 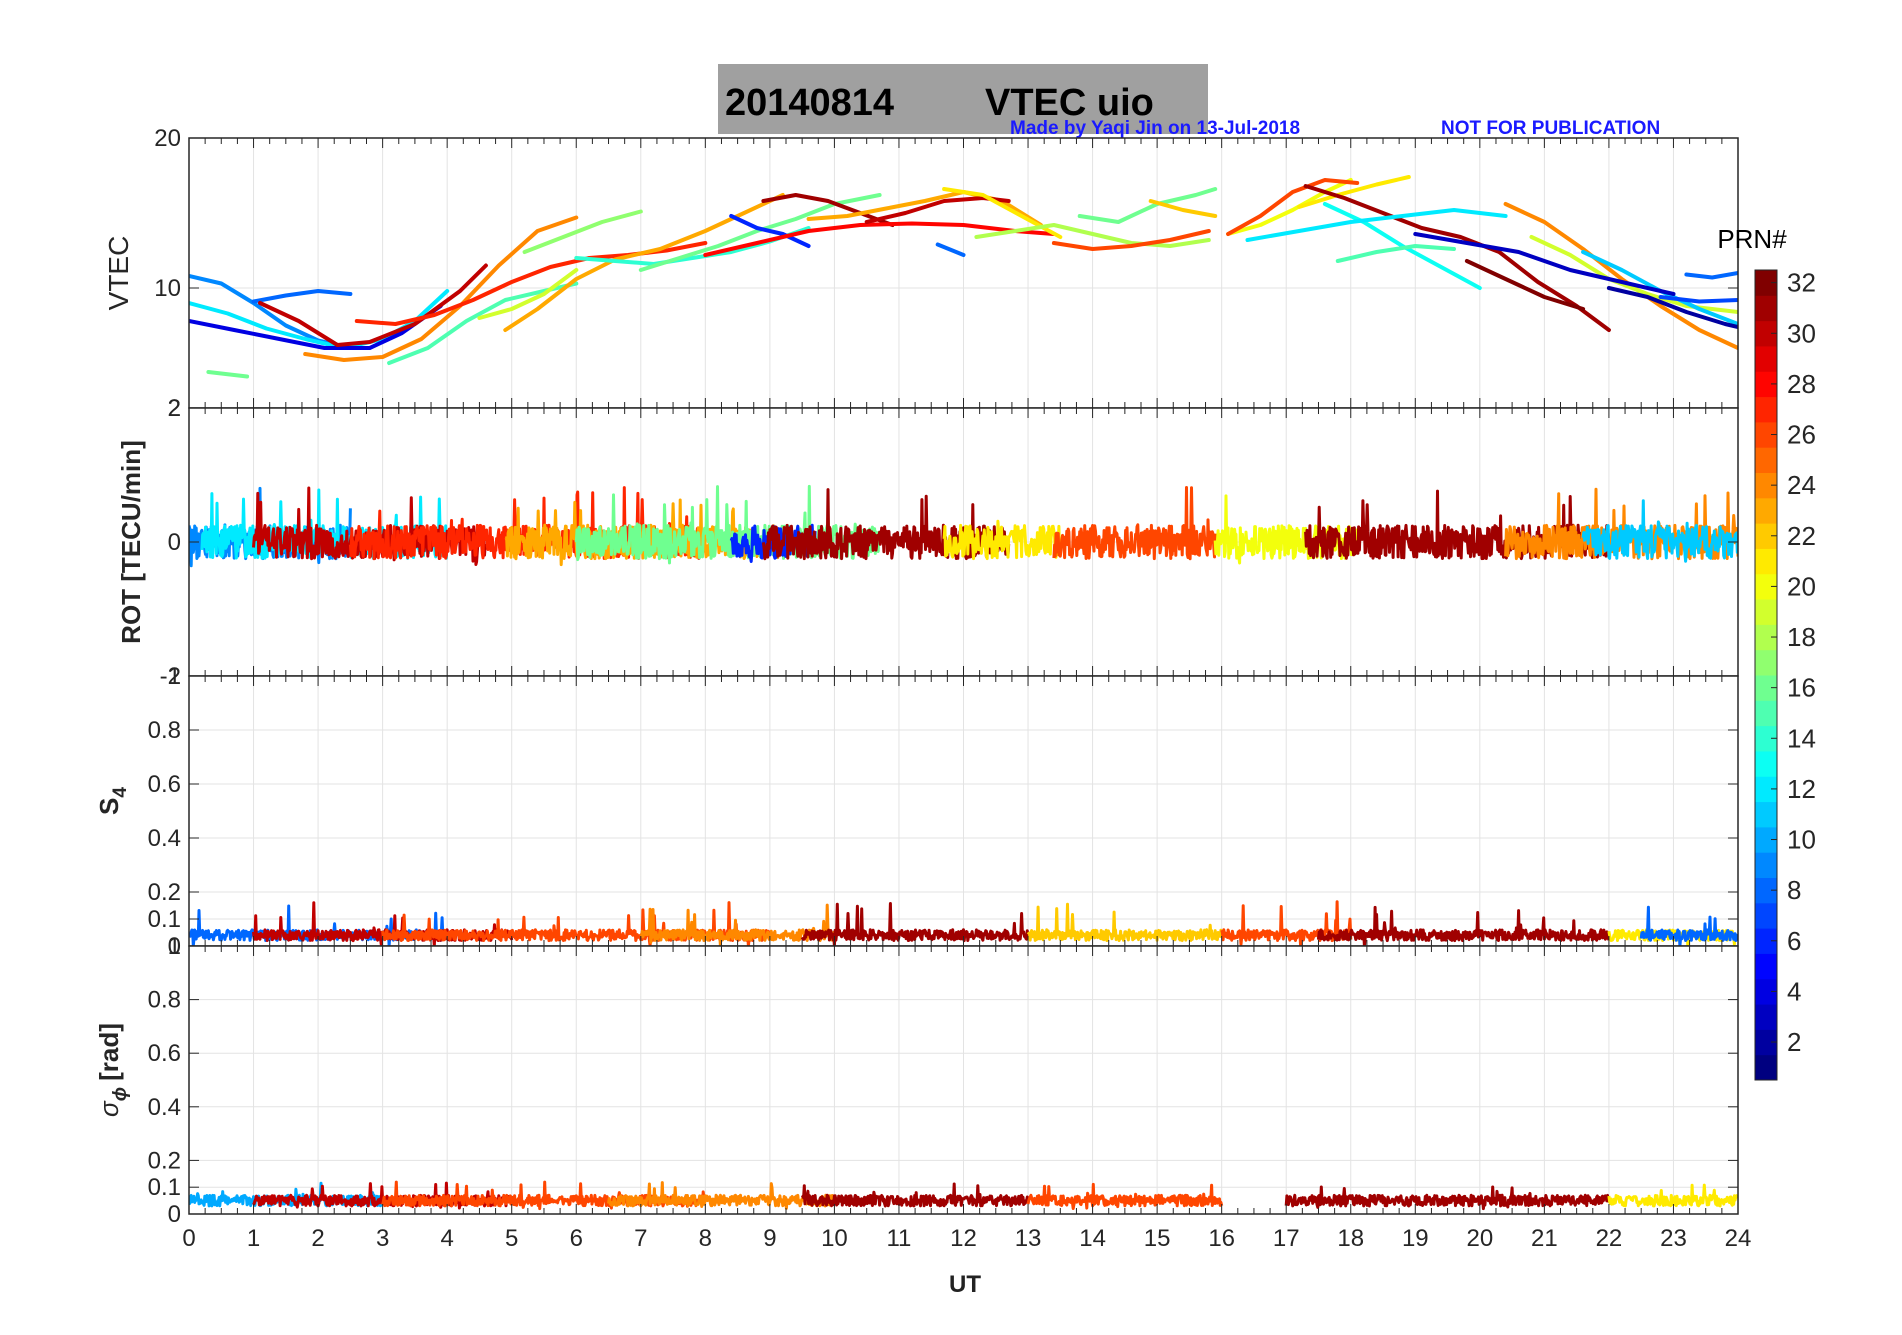 What do you see at coordinates (1544, 1238) in the screenshot?
I see `x-tick-label: 21` at bounding box center [1544, 1238].